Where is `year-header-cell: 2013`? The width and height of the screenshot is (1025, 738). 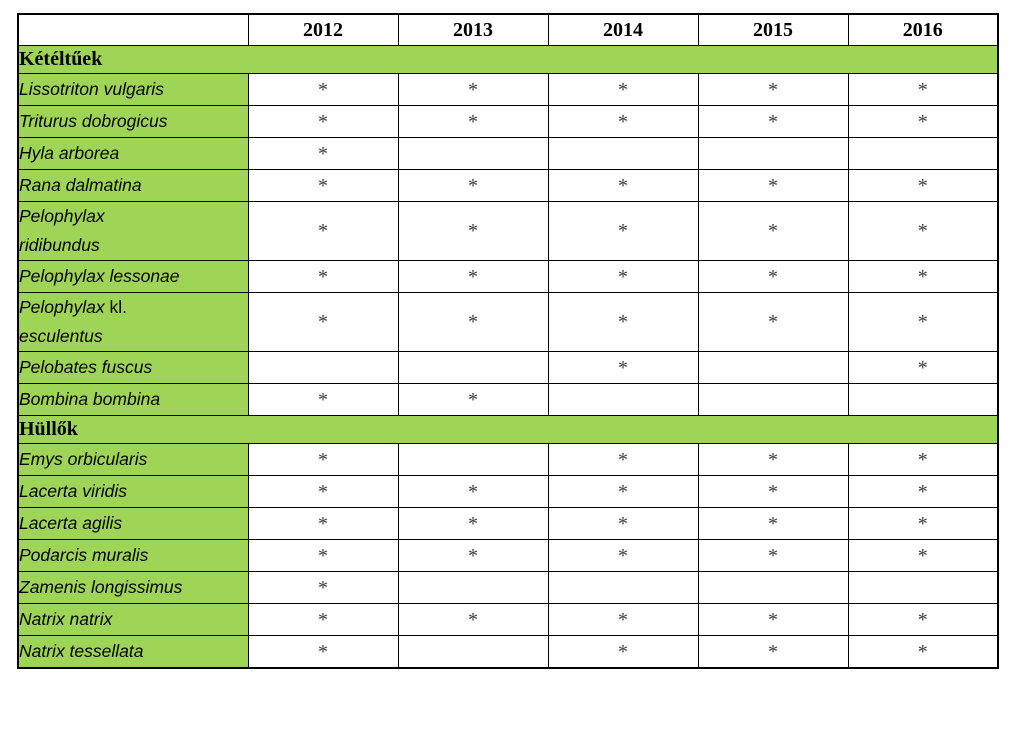 year-header-cell: 2013 is located at coordinates (473, 29).